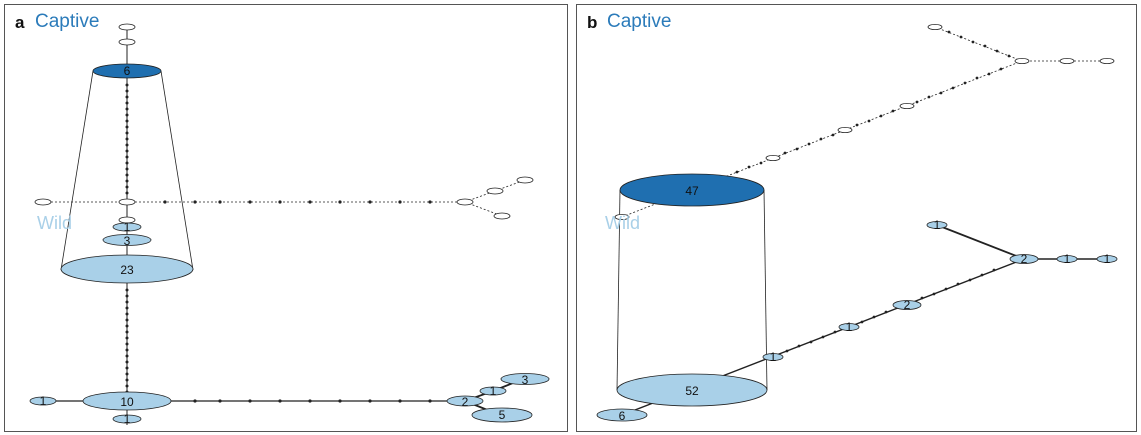 Image resolution: width=1141 pixels, height=435 pixels. I want to click on node-label-a-3: 1, so click(127, 227).